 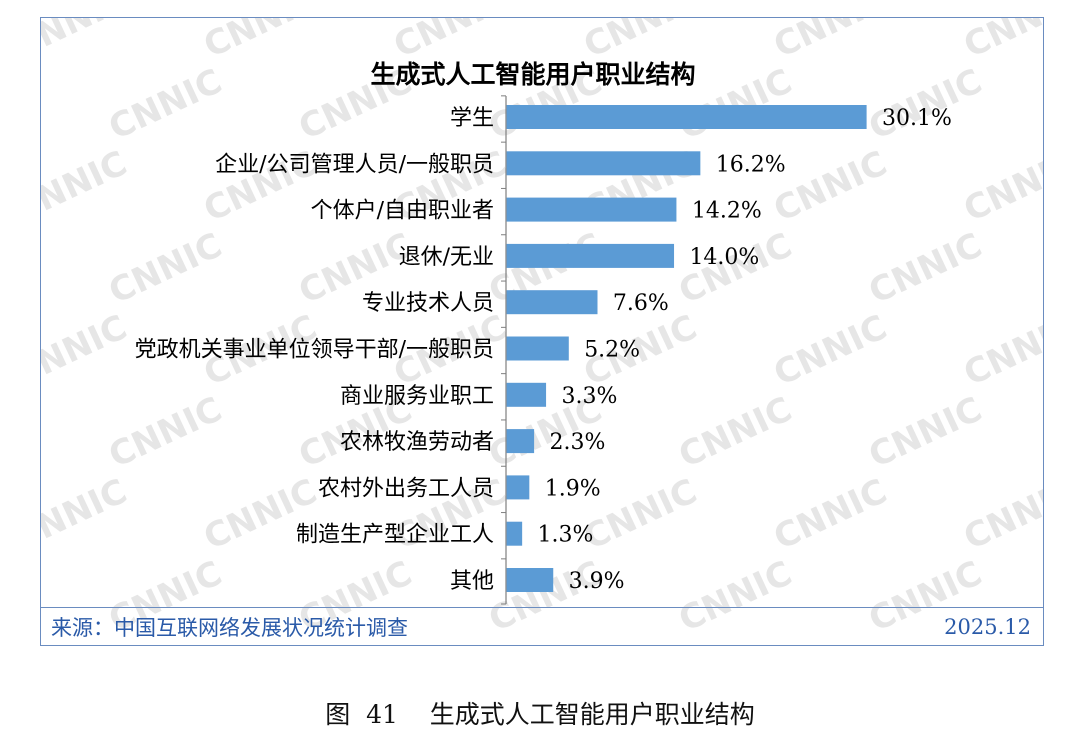 What do you see at coordinates (540, 714) in the screenshot?
I see `figure-caption: 图 41 生成式人工智能用户职业结构` at bounding box center [540, 714].